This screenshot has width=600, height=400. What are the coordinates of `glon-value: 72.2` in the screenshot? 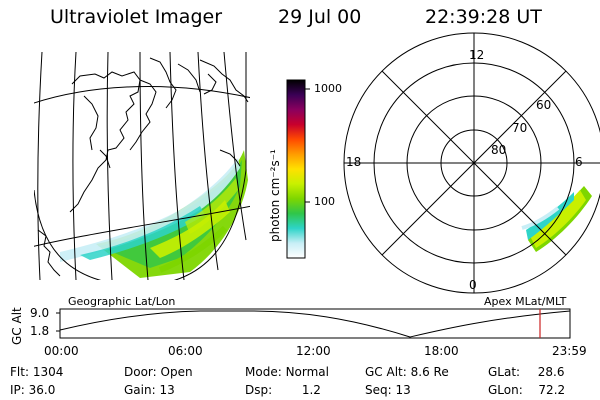 It's located at (552, 390).